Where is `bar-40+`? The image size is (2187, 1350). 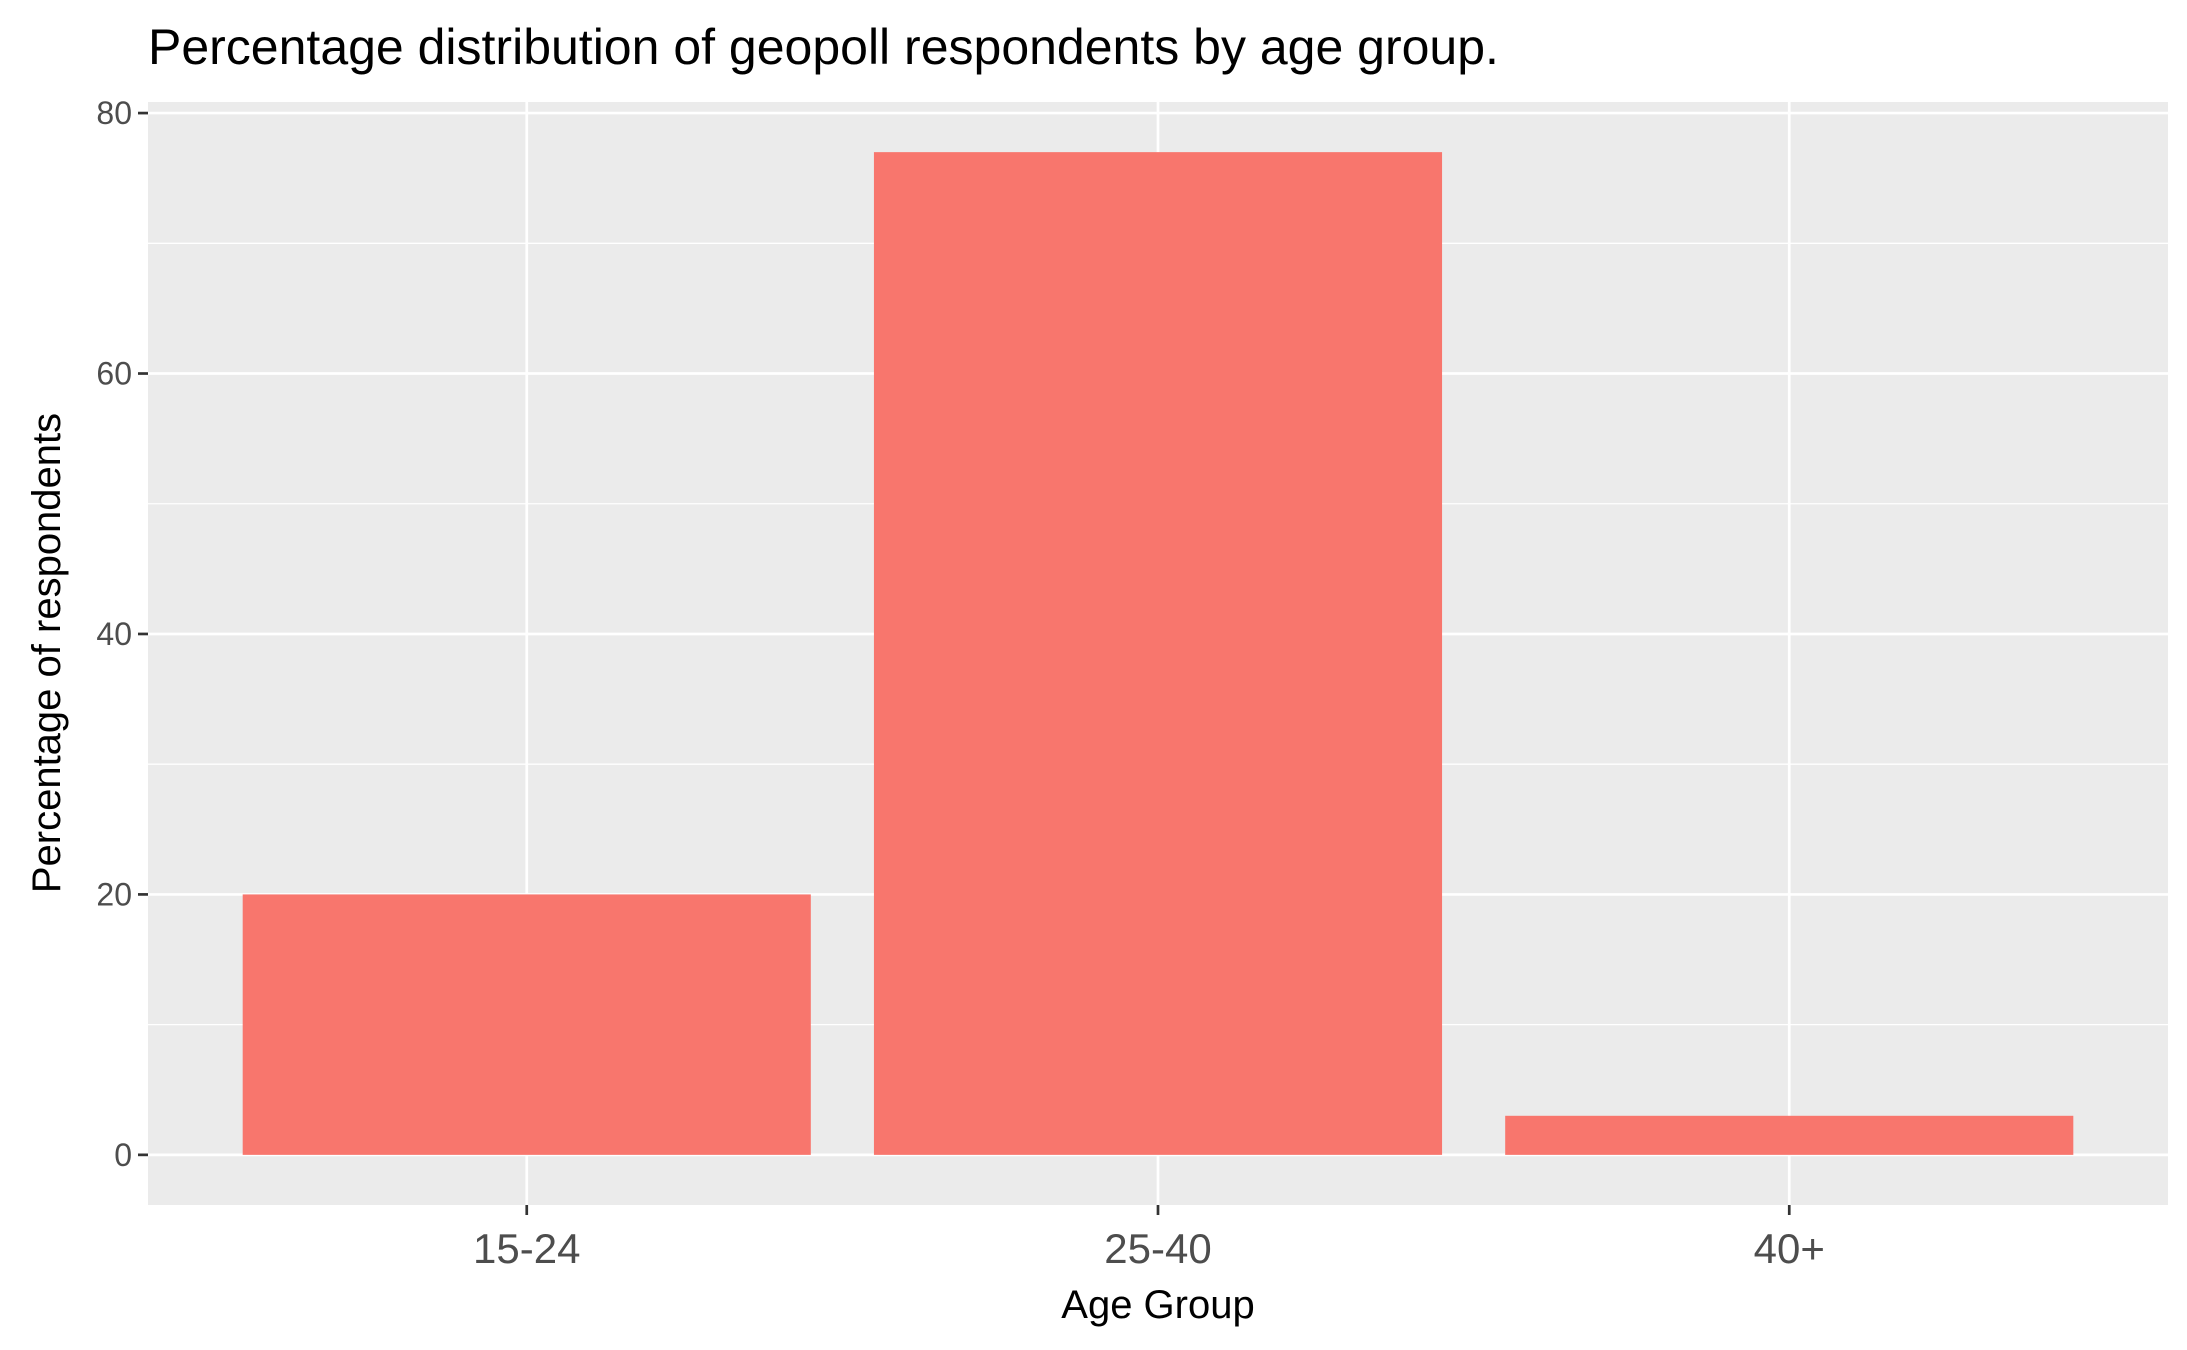
bar-40+ is located at coordinates (1789, 1135).